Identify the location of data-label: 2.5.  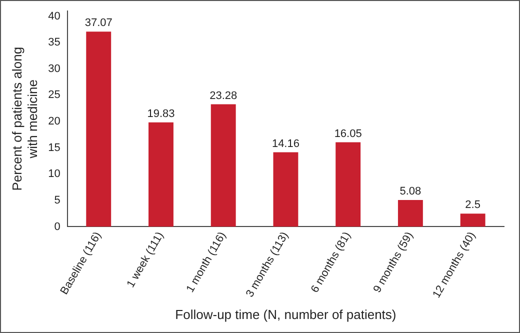
(472, 205).